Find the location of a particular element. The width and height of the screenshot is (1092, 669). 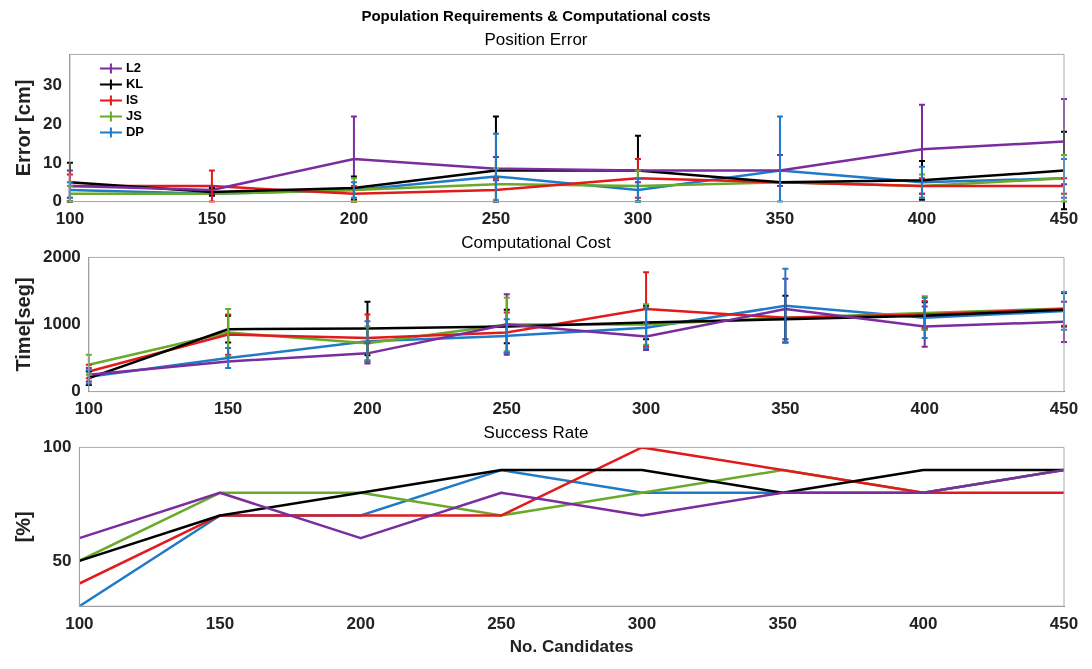

chart-subtitle: Computational Cost is located at coordinates (536, 242).